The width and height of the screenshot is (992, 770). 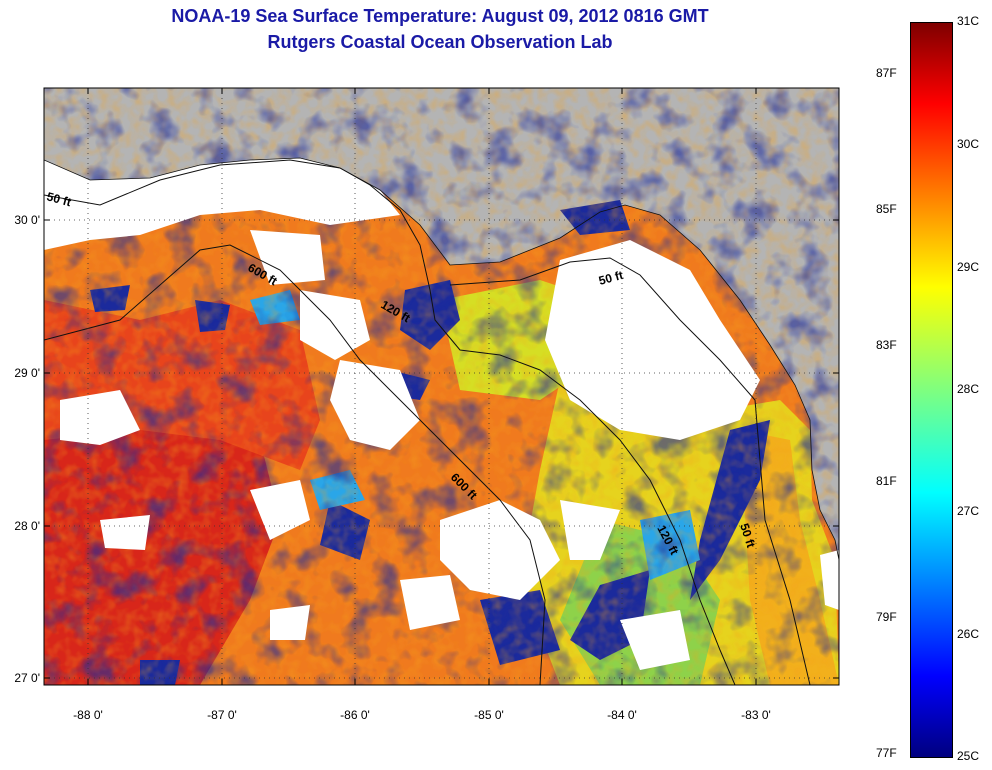 What do you see at coordinates (622, 715) in the screenshot?
I see `lon-tick-label: -84 0'` at bounding box center [622, 715].